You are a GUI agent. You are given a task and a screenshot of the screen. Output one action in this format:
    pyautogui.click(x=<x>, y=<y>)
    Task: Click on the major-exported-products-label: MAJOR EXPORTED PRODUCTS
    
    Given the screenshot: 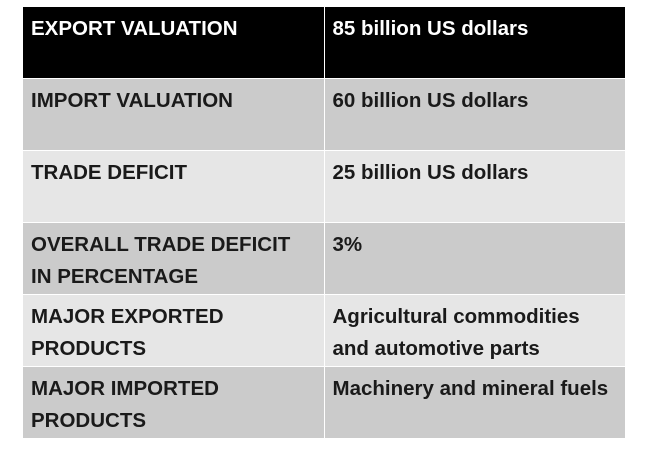 What is the action you would take?
    pyautogui.click(x=174, y=329)
    